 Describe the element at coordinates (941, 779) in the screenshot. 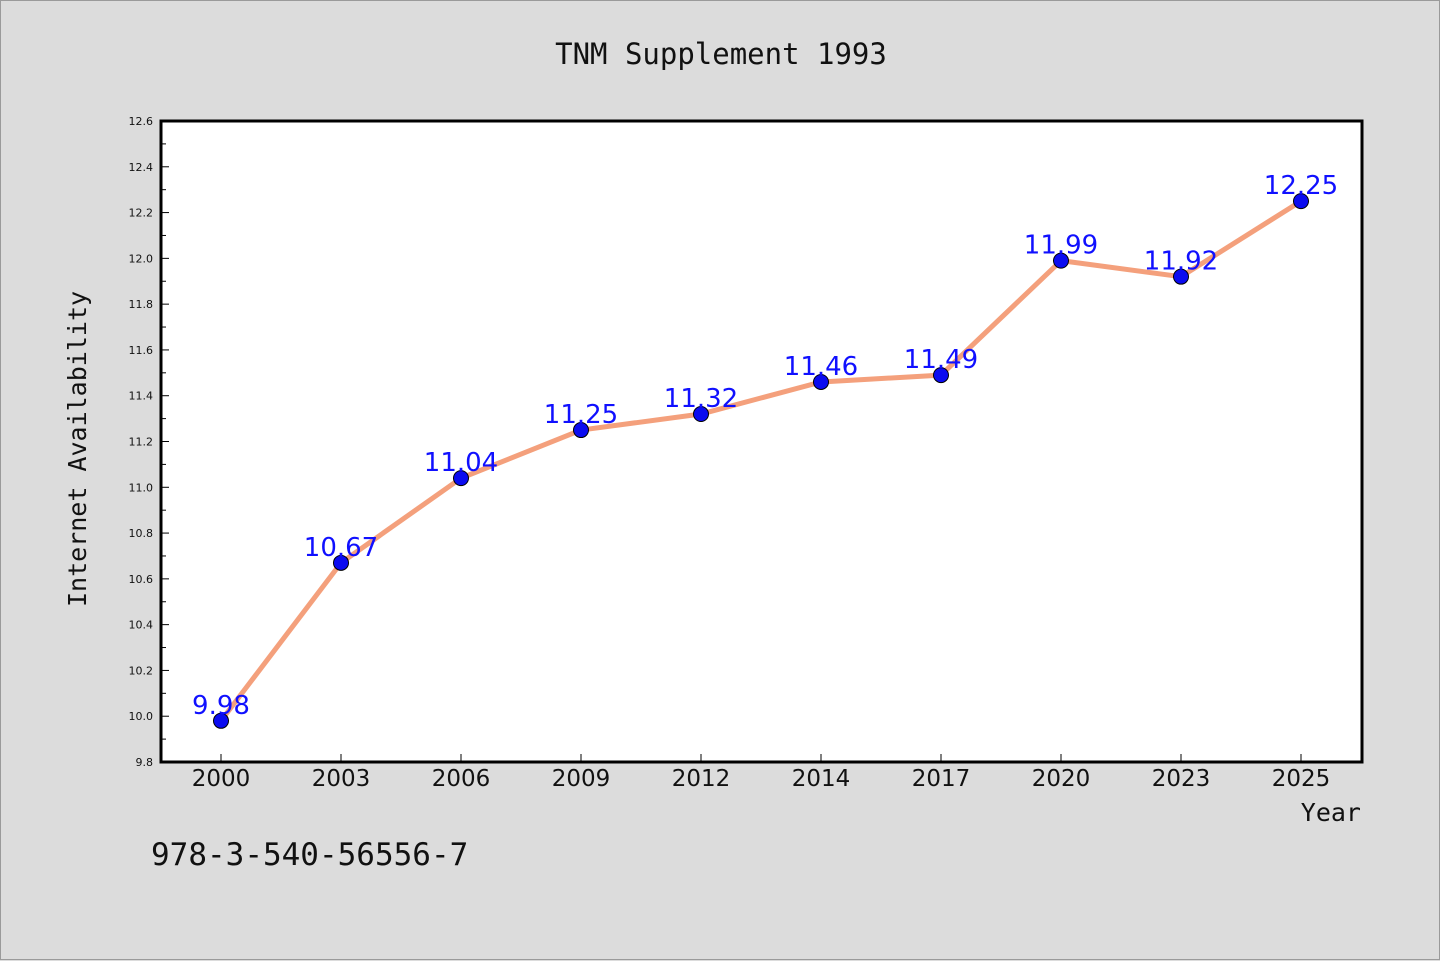

I see `x-tick-label: 2017` at that location.